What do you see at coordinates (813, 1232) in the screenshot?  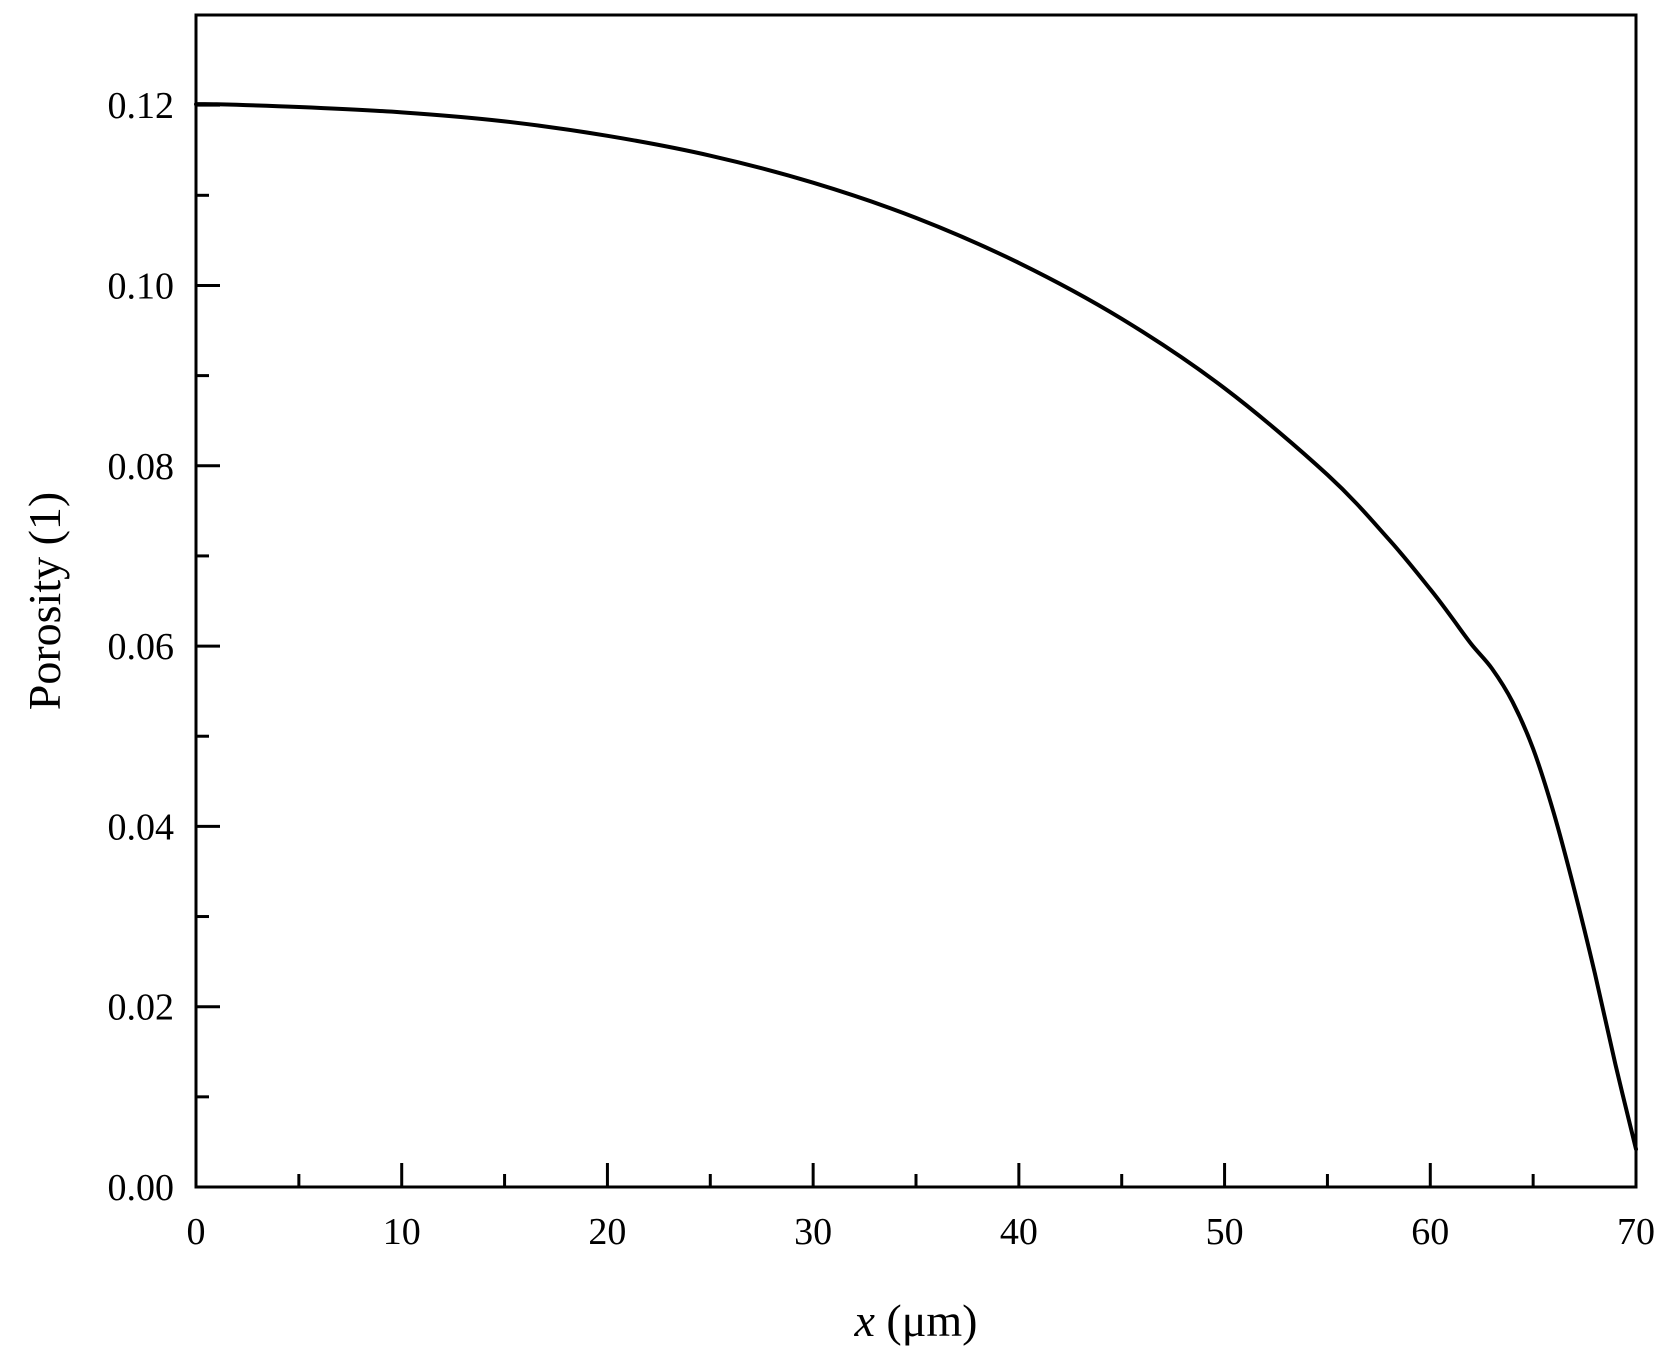 I see `x-tick-label: 30` at bounding box center [813, 1232].